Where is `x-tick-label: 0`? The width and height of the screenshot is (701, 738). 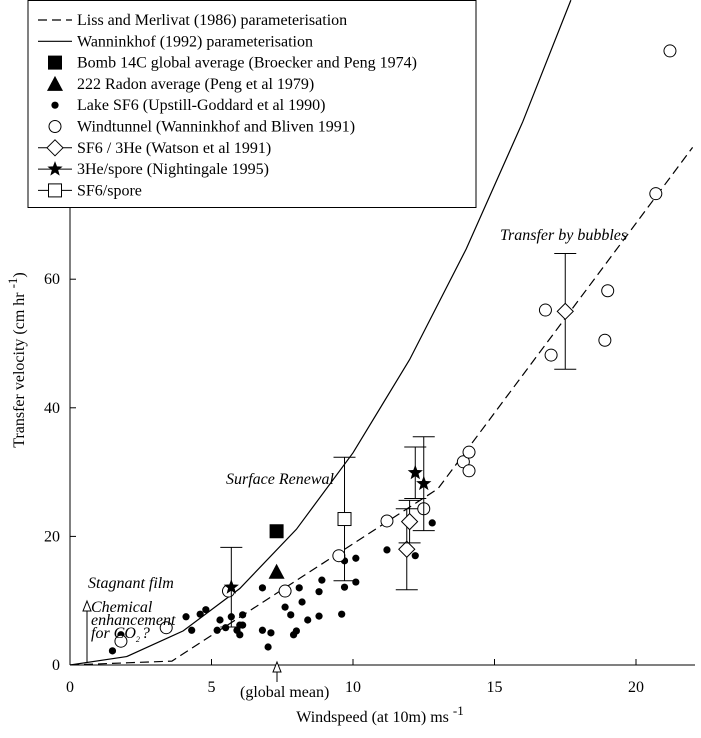 x-tick-label: 0 is located at coordinates (70, 687).